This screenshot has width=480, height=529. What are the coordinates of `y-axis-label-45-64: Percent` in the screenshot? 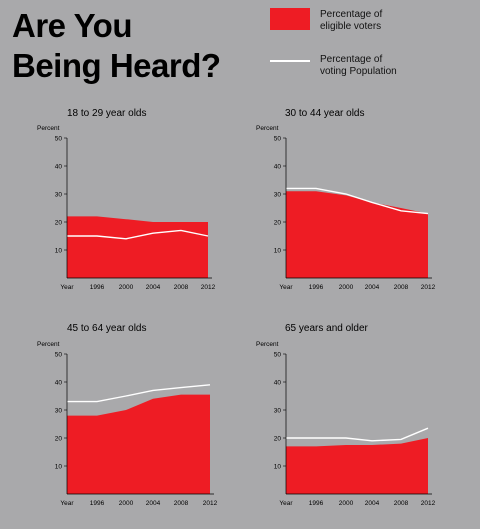 It's located at (48, 344).